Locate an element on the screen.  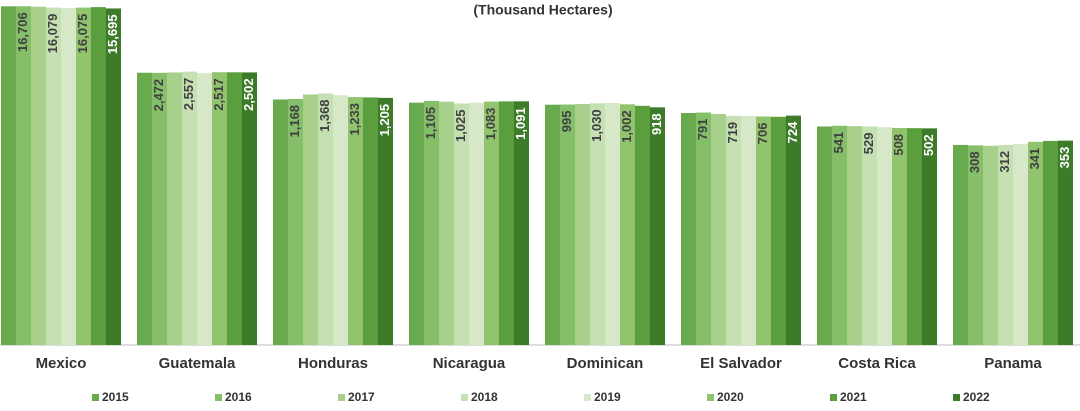
data-label: 2,557 is located at coordinates (188, 94).